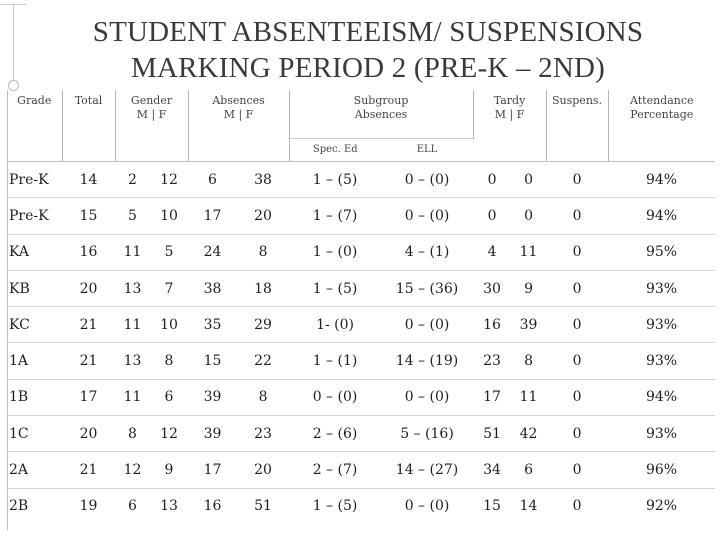  Describe the element at coordinates (529, 505) in the screenshot. I see `cell-tardy-f: 14` at that location.